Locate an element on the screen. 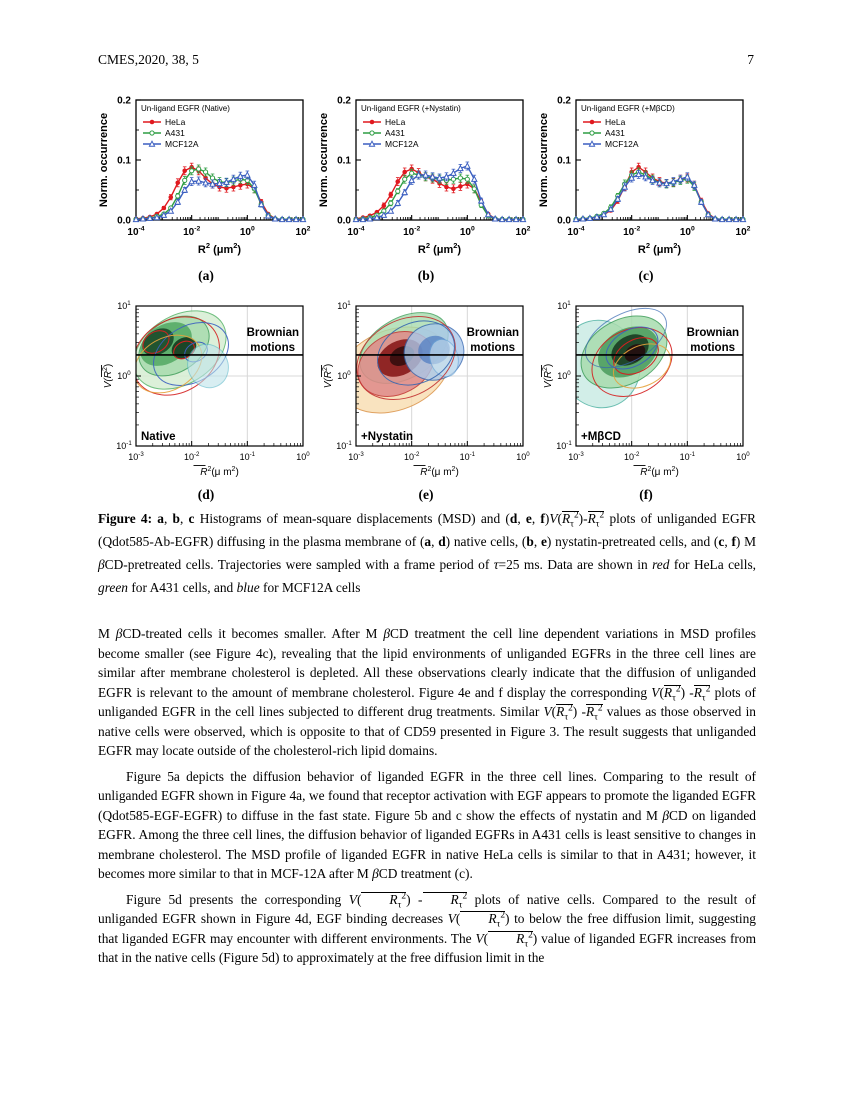 Image resolution: width=850 pixels, height=1100 pixels. svg-text: Un-ligand EGFR (+MβCD) is located at coordinates (628, 108).